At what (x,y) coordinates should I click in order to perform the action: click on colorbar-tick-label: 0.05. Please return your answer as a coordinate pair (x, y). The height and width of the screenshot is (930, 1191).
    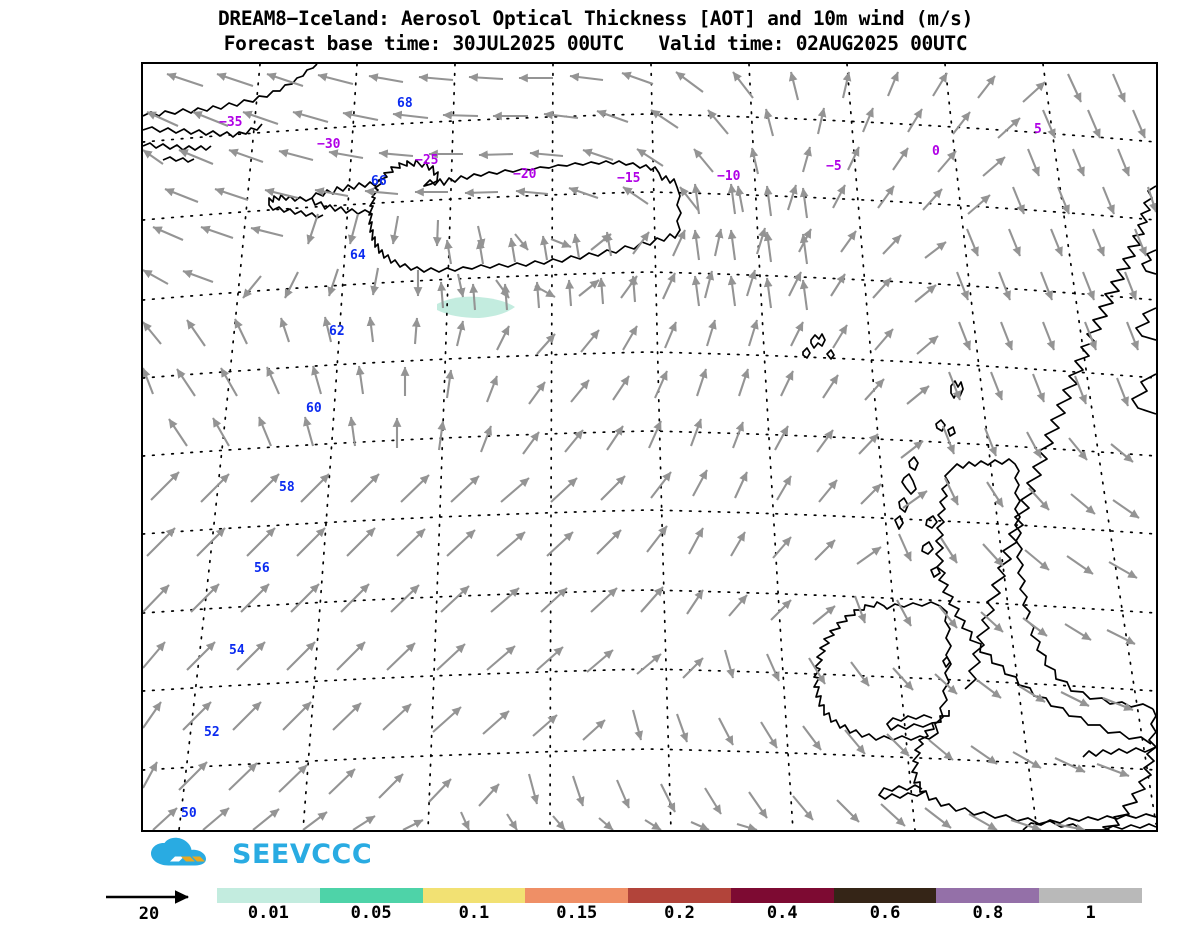
    Looking at the image, I should click on (371, 913).